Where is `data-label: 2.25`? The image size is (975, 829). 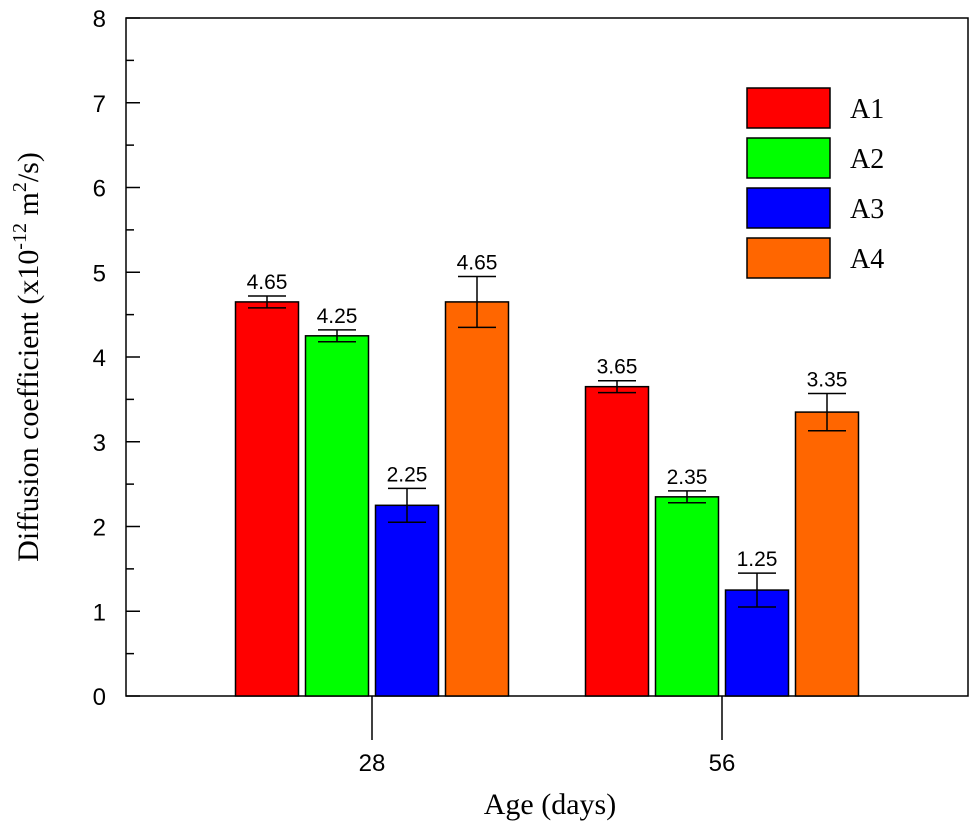 data-label: 2.25 is located at coordinates (407, 474).